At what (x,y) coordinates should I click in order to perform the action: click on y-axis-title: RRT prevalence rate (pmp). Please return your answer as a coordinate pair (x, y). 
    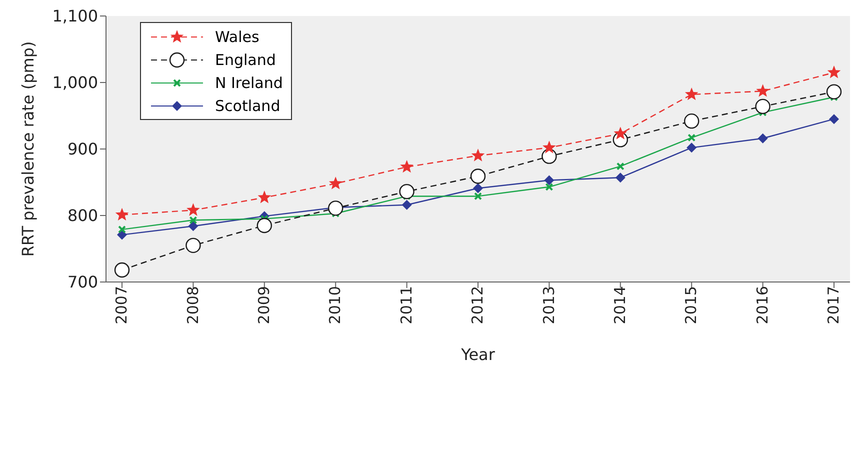
    Looking at the image, I should click on (28, 149).